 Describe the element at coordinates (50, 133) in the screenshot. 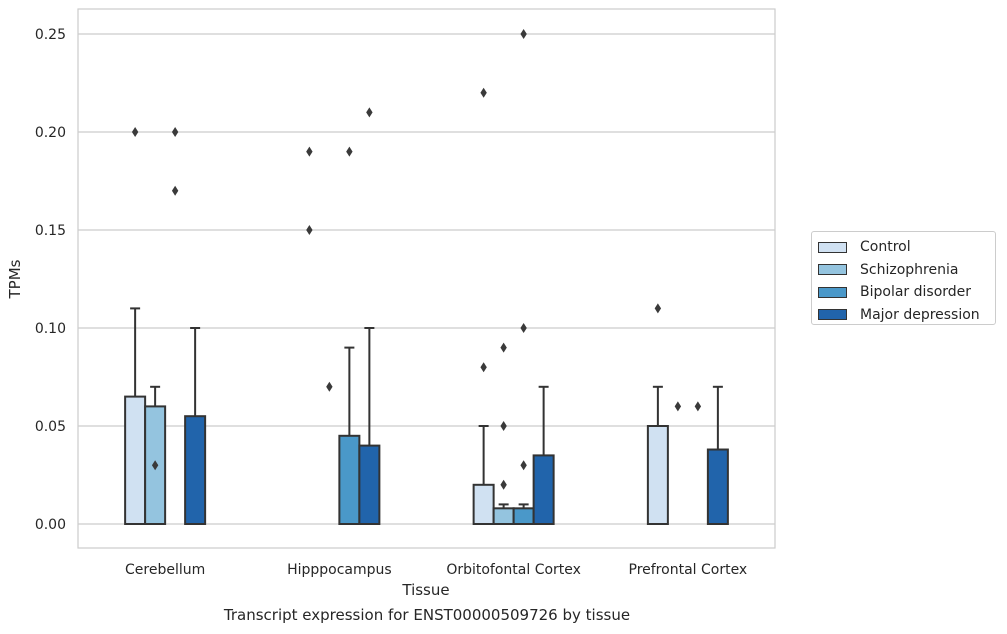

I see `y-tick-label: 0.20` at that location.